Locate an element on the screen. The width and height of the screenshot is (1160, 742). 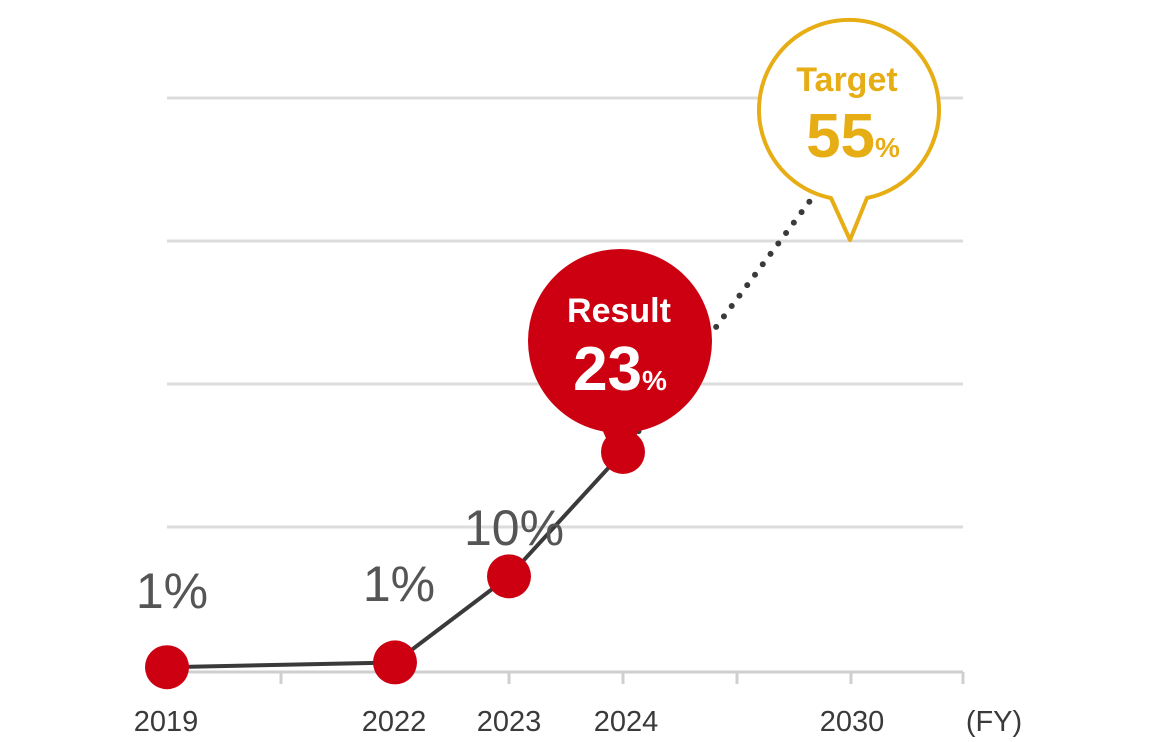
x-tick-label-2023: 2023 is located at coordinates (509, 722).